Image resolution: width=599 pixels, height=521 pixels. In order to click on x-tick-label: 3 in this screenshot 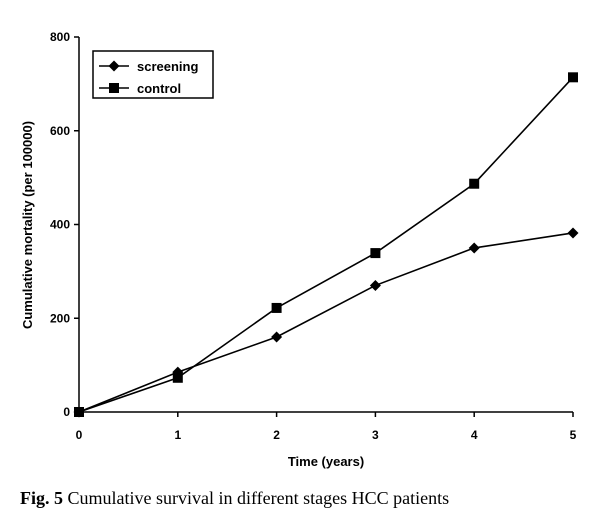, I will do `click(375, 435)`.